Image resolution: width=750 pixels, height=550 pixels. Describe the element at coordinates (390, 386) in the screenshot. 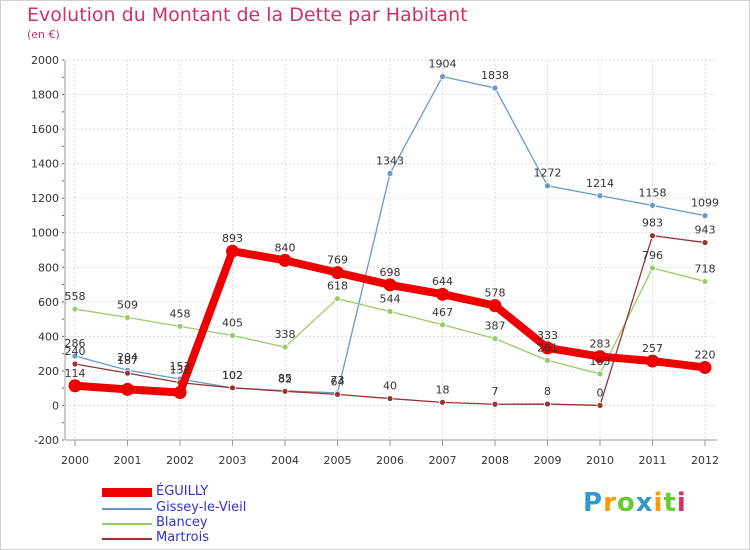

I see `data-label: 40` at that location.